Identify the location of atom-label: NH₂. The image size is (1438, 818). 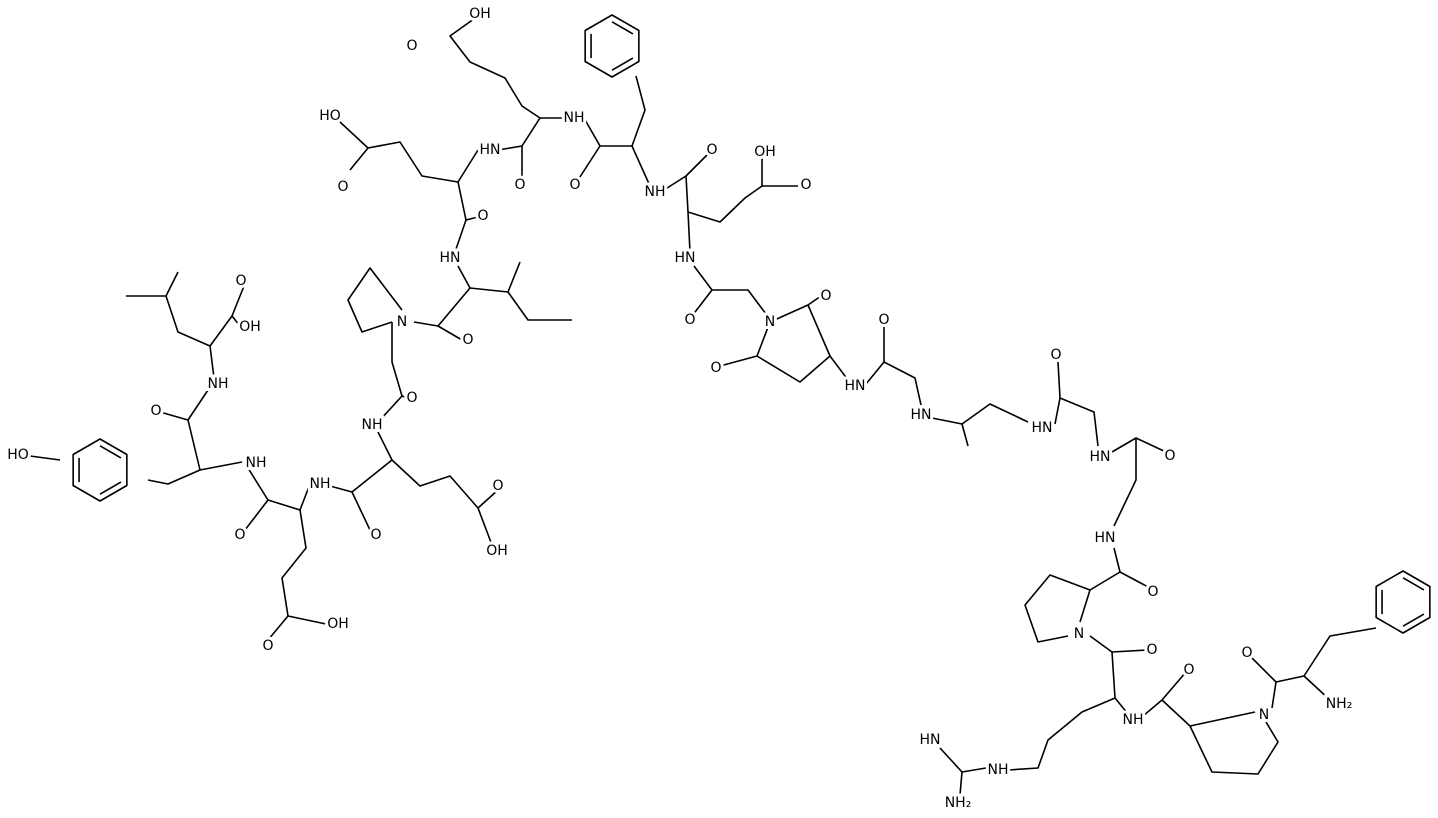
(1339, 704).